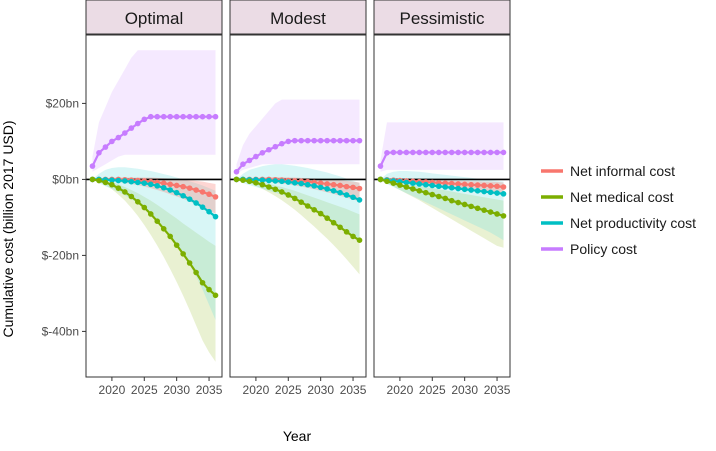  Describe the element at coordinates (442, 18) in the screenshot. I see `facet-title: Pessimistic` at that location.